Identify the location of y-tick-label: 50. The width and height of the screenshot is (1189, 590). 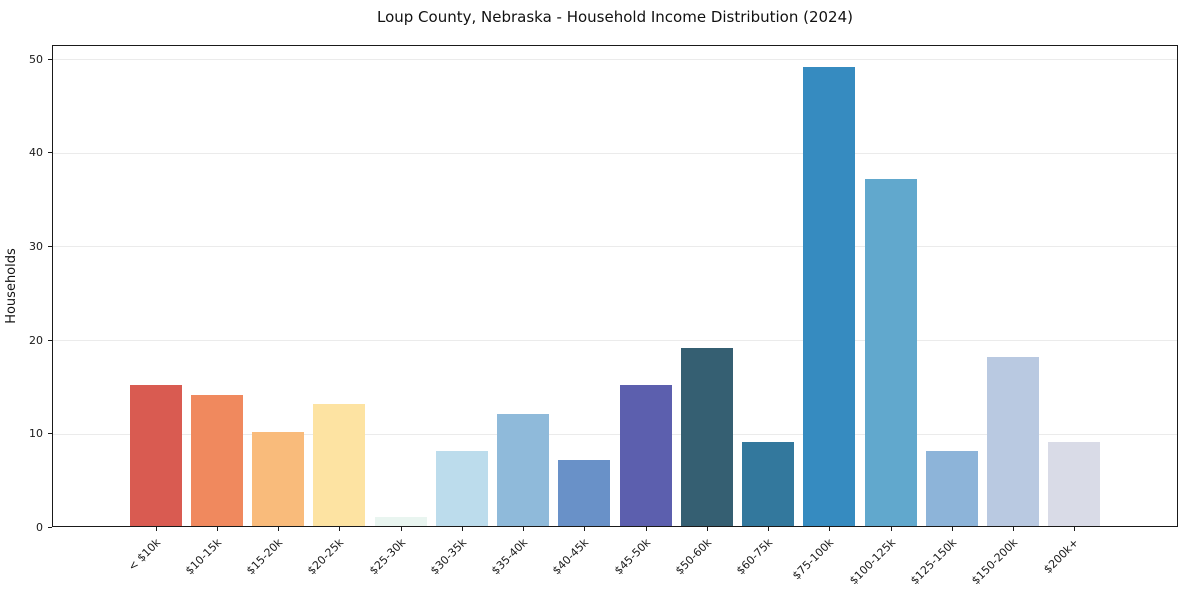
(36, 59).